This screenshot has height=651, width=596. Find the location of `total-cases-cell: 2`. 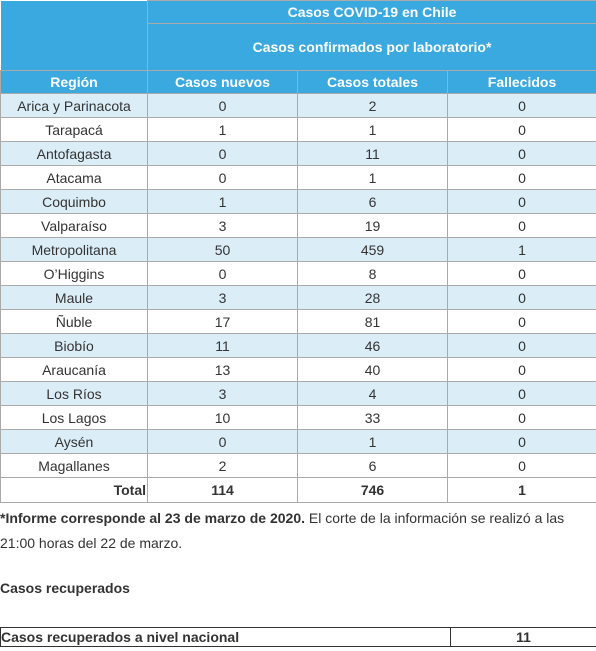

total-cases-cell: 2 is located at coordinates (372, 105).